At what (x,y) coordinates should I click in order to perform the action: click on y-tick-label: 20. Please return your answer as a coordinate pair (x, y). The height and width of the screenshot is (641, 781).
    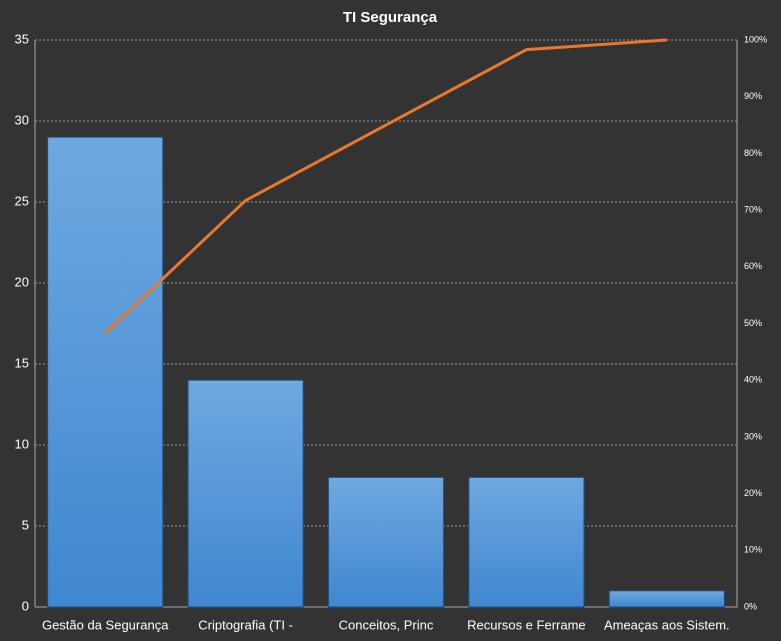
    Looking at the image, I should click on (22, 281).